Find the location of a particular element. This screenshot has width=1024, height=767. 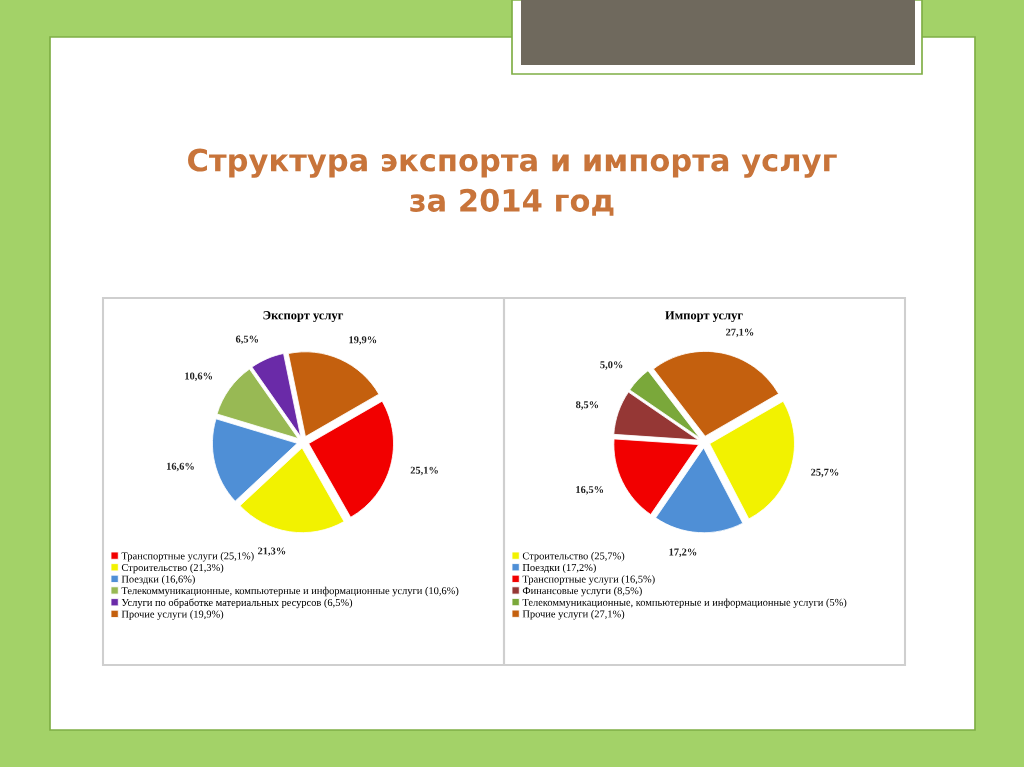

chart-title: Экспорт услуг is located at coordinates (303, 317).